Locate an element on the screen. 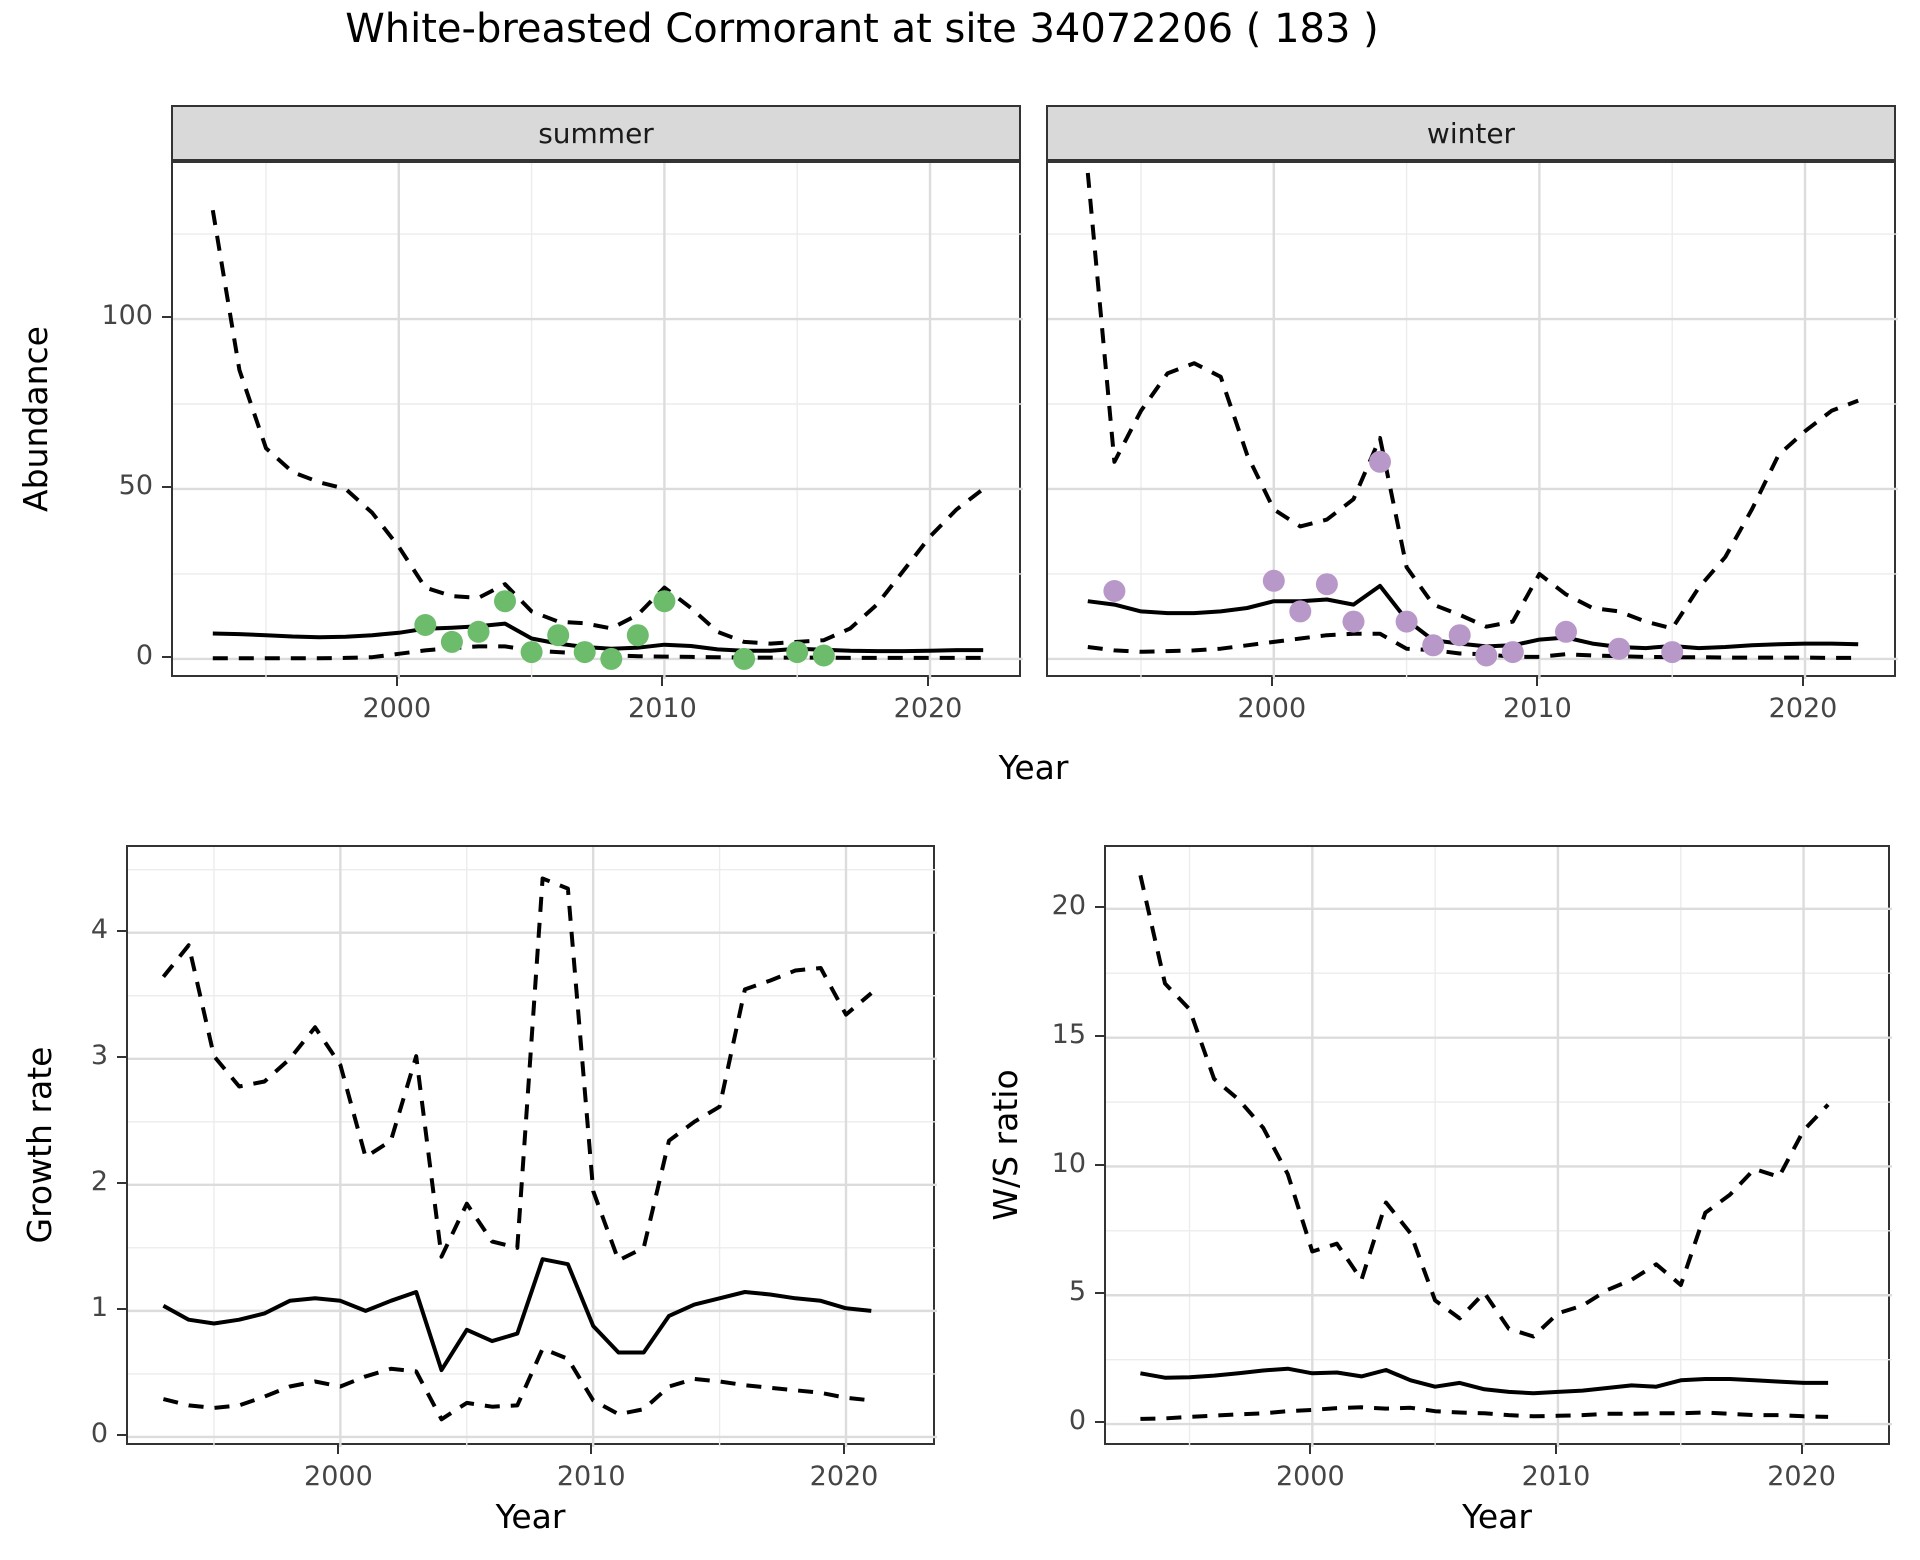 The height and width of the screenshot is (1560, 1920). y-tick-label: 3 is located at coordinates (99, 1055).